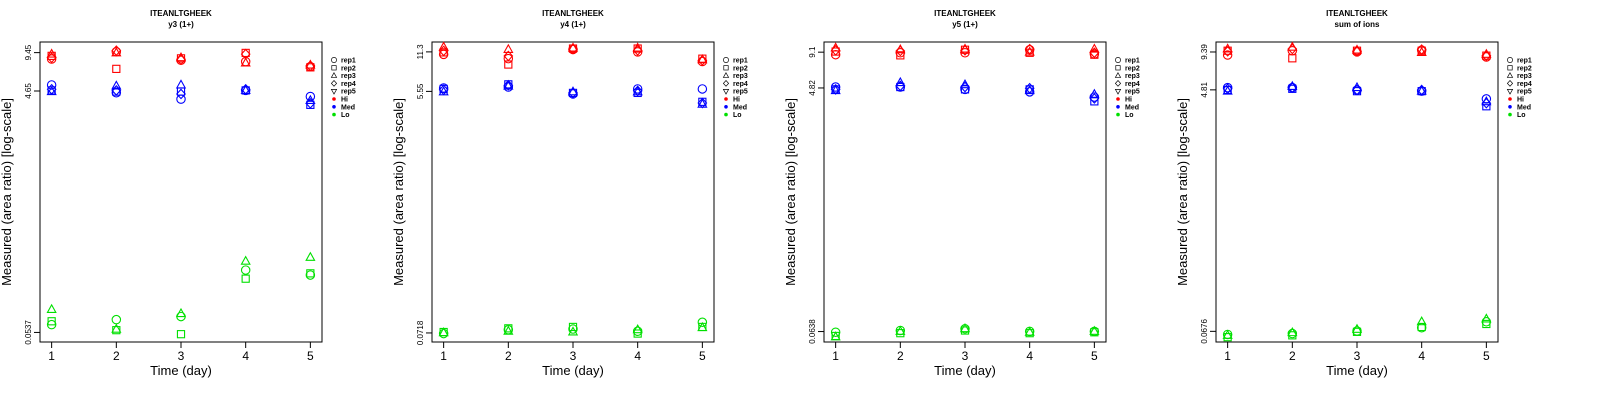  Describe the element at coordinates (740, 84) in the screenshot. I see `legend-label: rep4` at that location.